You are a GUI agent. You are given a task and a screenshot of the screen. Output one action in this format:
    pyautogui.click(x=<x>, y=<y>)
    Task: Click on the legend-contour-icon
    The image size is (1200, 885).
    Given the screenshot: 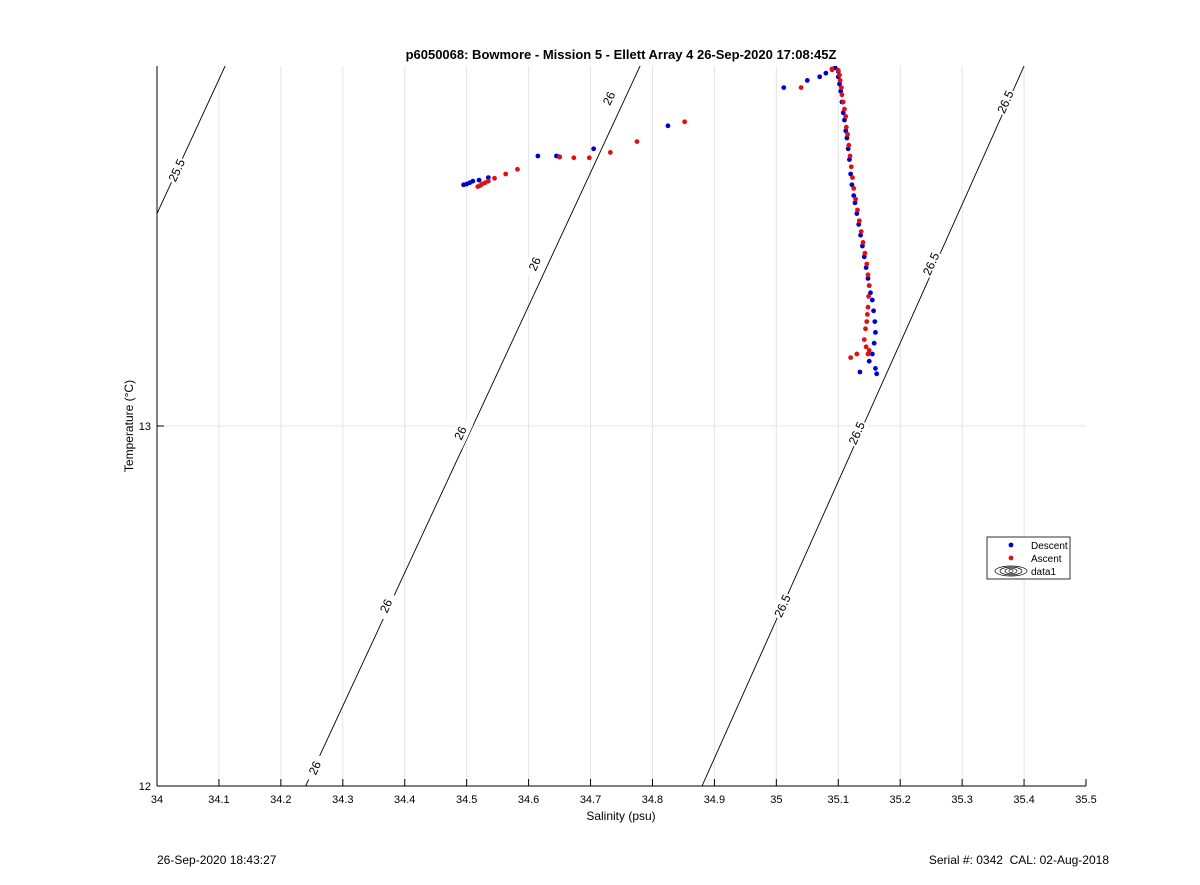 What is the action you would take?
    pyautogui.click(x=1011, y=571)
    